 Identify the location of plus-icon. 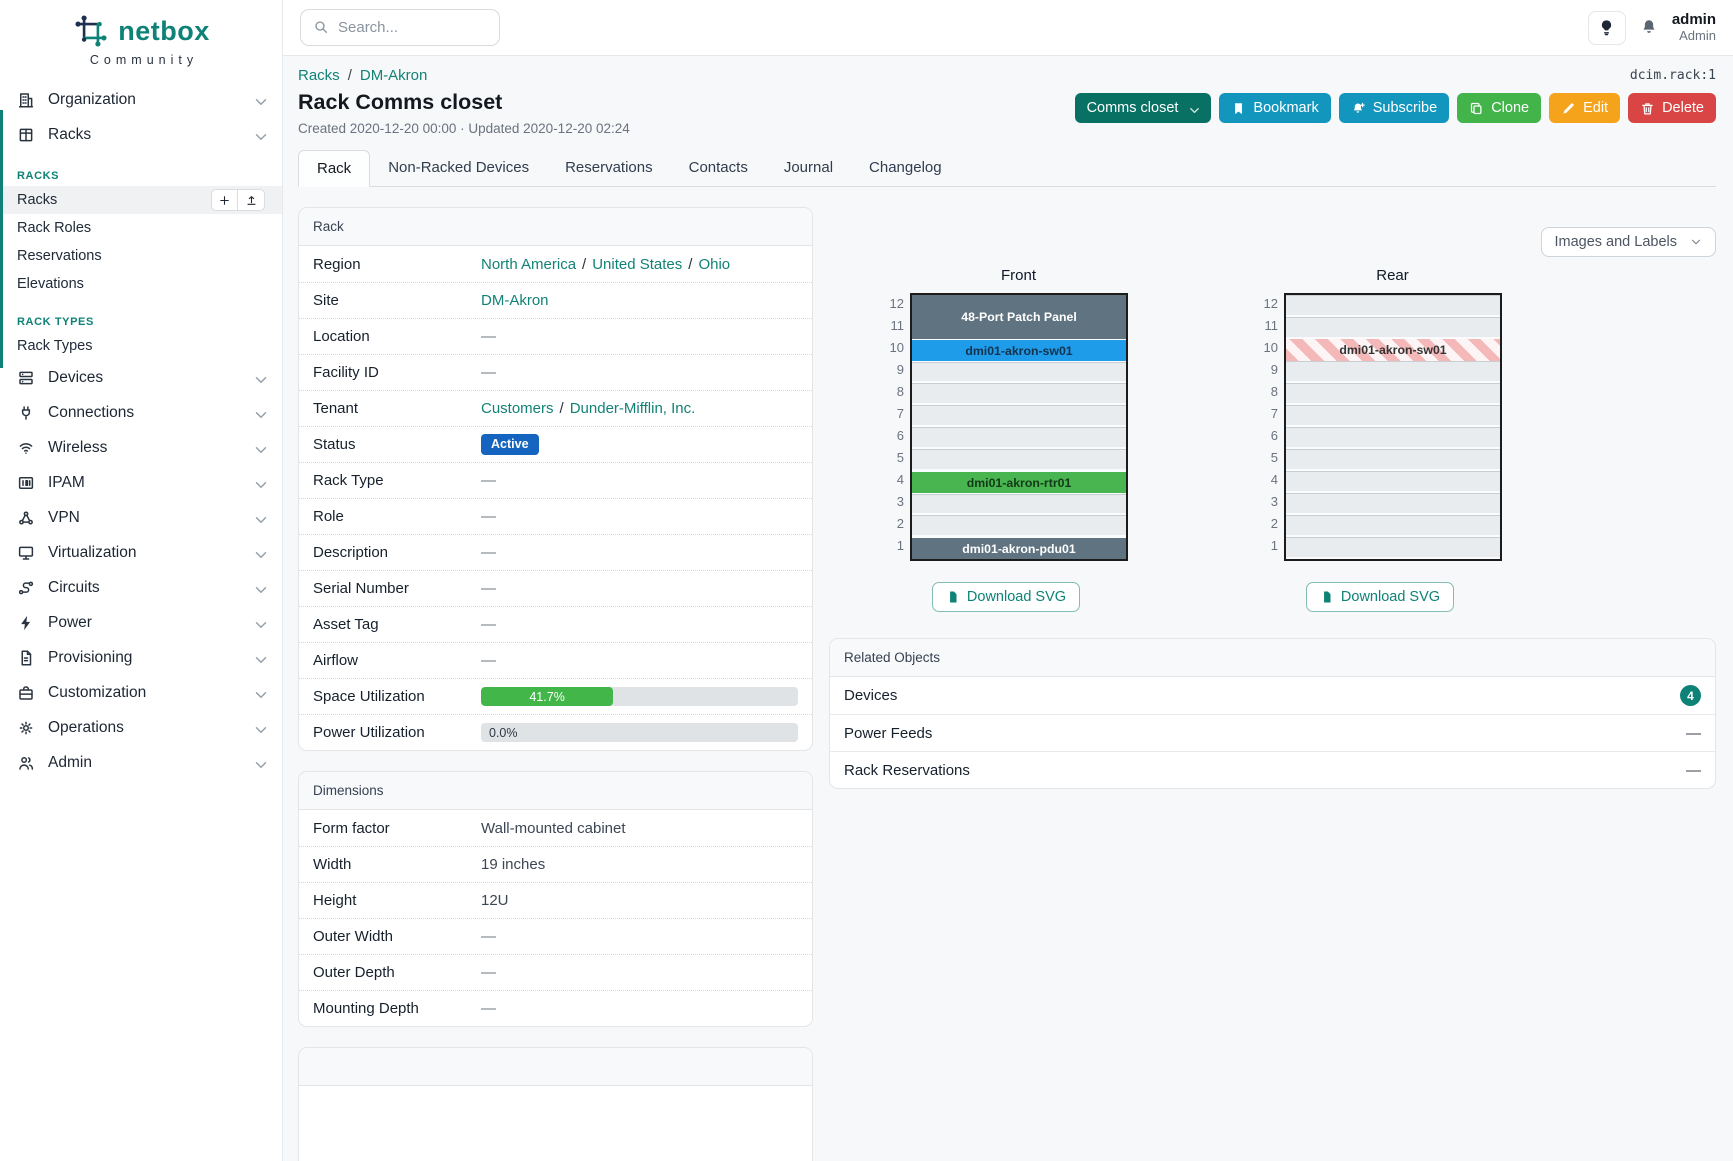
(224, 200).